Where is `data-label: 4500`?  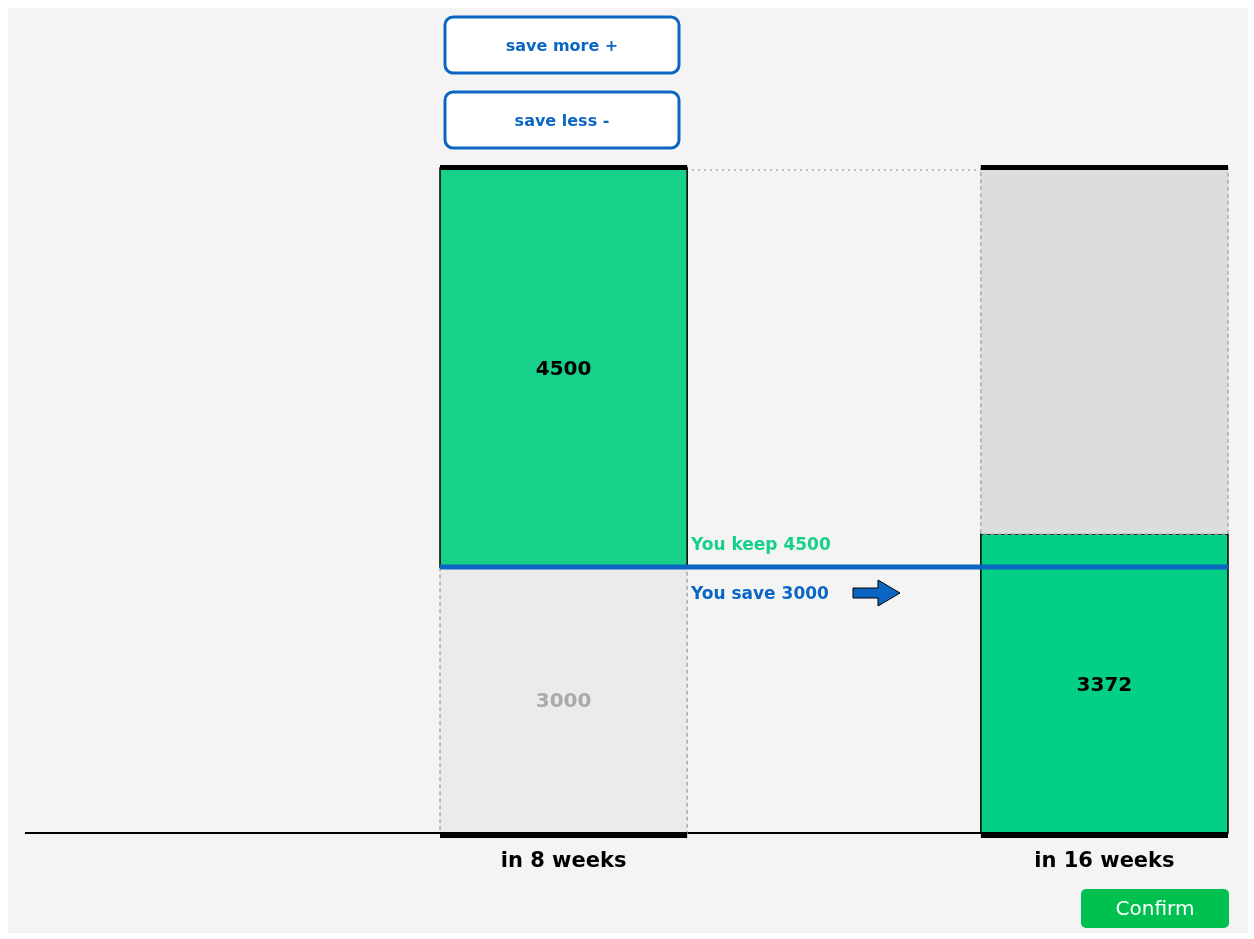 data-label: 4500 is located at coordinates (563, 367).